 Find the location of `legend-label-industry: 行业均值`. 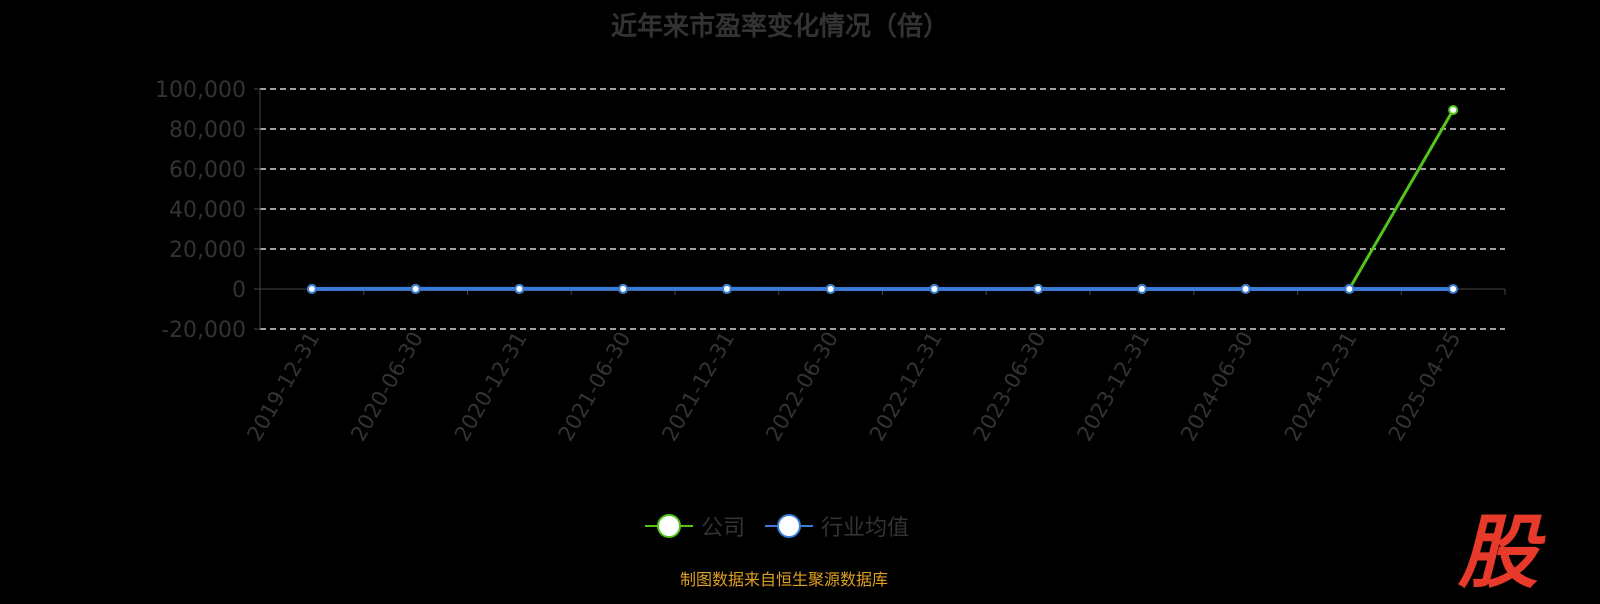

legend-label-industry: 行业均值 is located at coordinates (865, 526).